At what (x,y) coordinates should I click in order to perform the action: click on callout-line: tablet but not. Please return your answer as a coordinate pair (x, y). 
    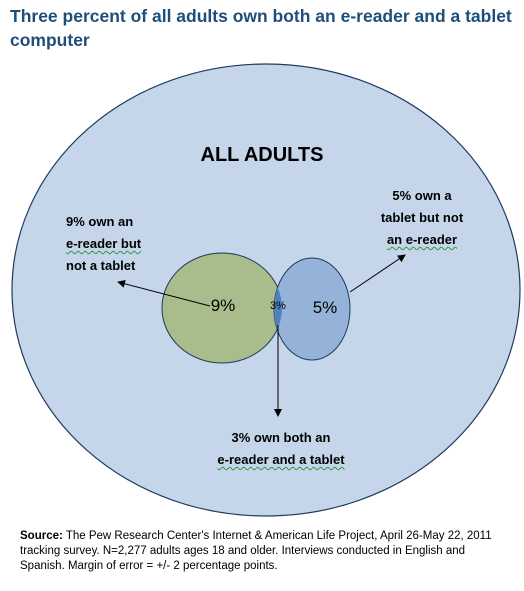
    Looking at the image, I should click on (422, 217).